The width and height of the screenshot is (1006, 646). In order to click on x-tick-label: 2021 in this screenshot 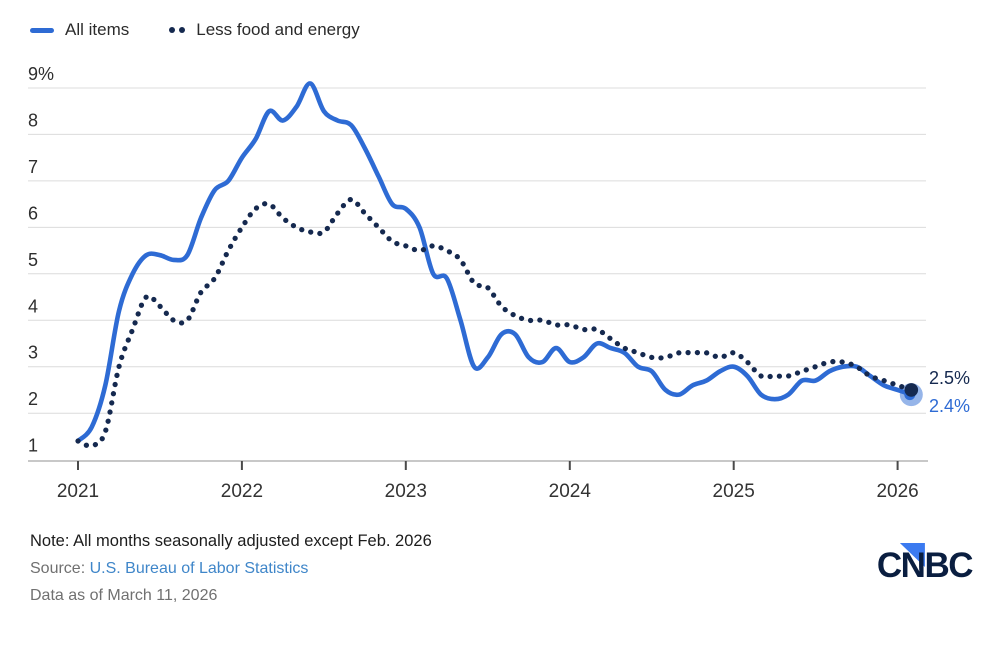, I will do `click(78, 491)`.